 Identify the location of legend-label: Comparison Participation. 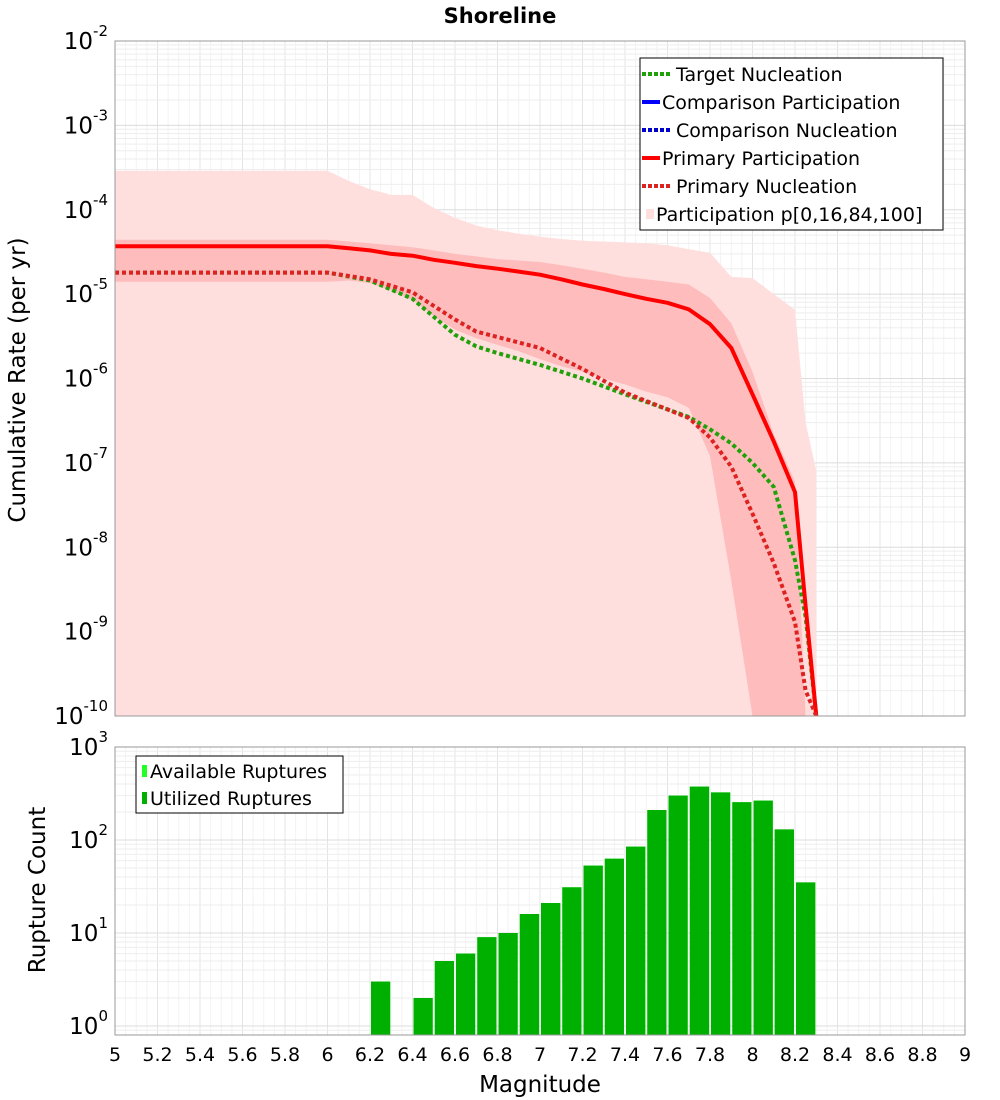
(781, 103).